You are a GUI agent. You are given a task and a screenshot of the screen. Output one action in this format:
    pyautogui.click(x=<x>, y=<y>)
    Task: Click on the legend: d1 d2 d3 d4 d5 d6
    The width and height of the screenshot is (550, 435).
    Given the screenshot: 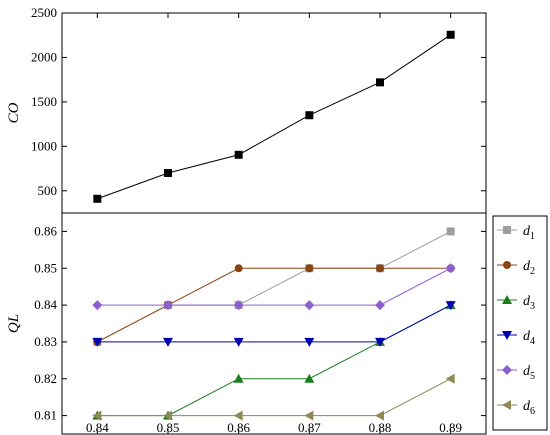 What is the action you would take?
    pyautogui.click(x=520, y=323)
    